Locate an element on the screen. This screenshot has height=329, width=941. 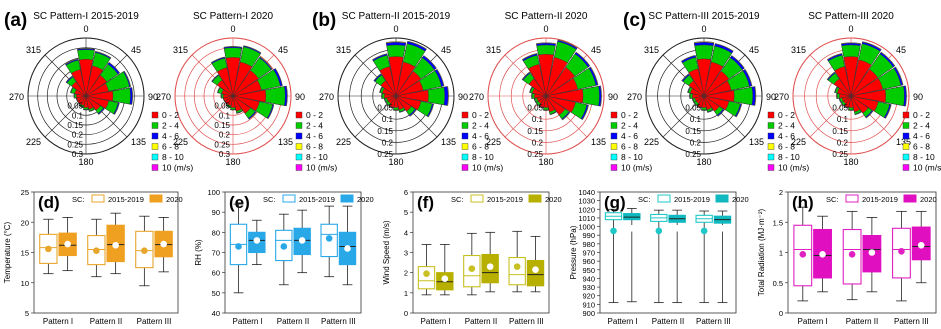
y-tick-label: 80 is located at coordinates (216, 232).